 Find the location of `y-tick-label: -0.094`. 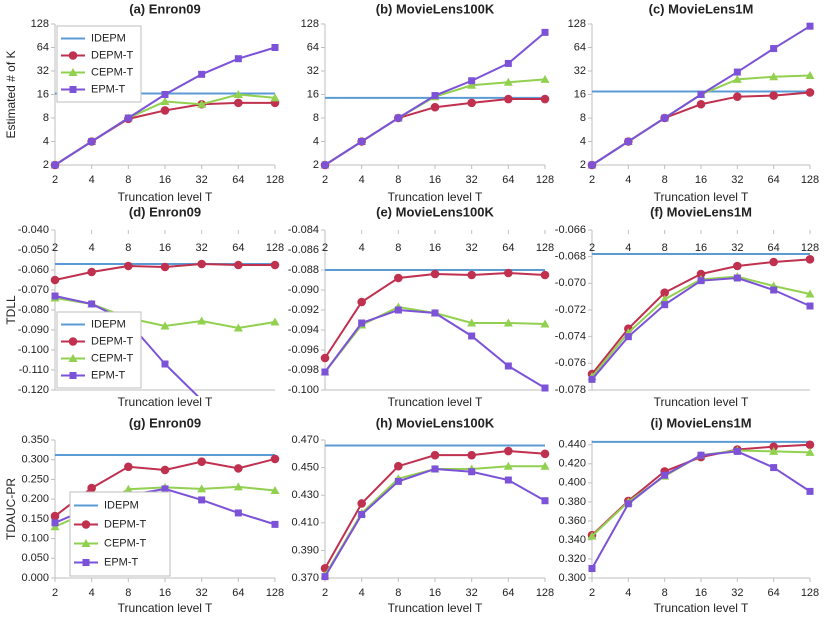

y-tick-label: -0.094 is located at coordinates (303, 330).